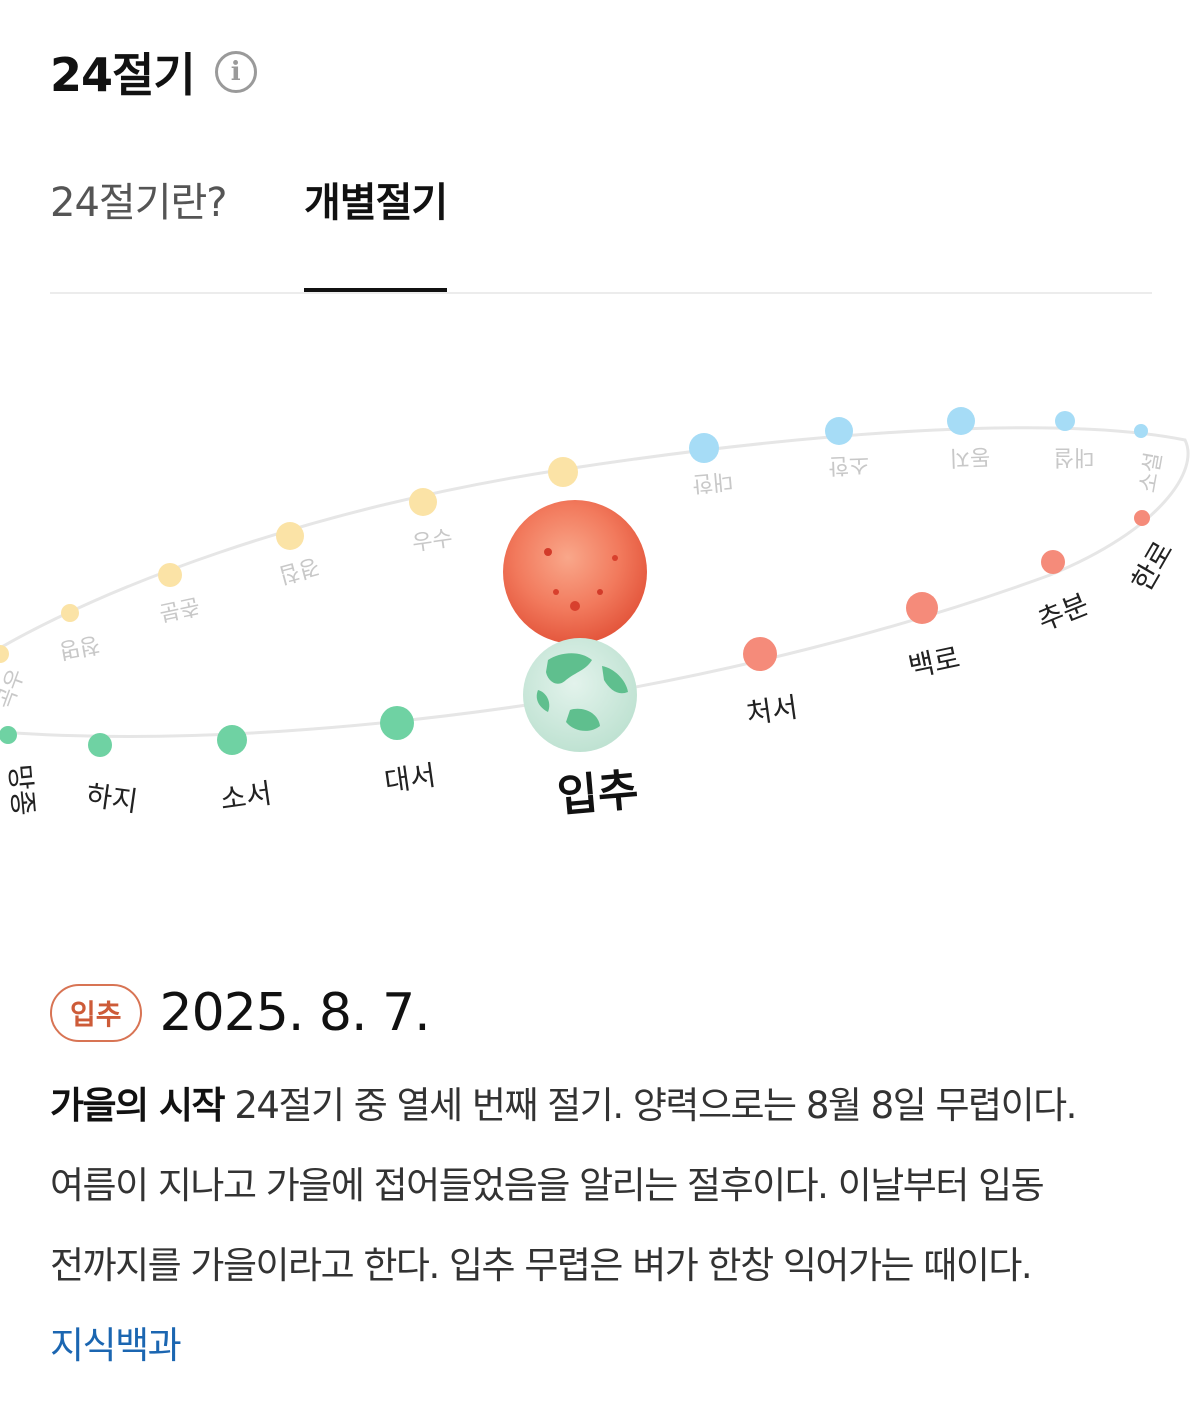  Describe the element at coordinates (575, 572) in the screenshot. I see `sun-icon` at that location.